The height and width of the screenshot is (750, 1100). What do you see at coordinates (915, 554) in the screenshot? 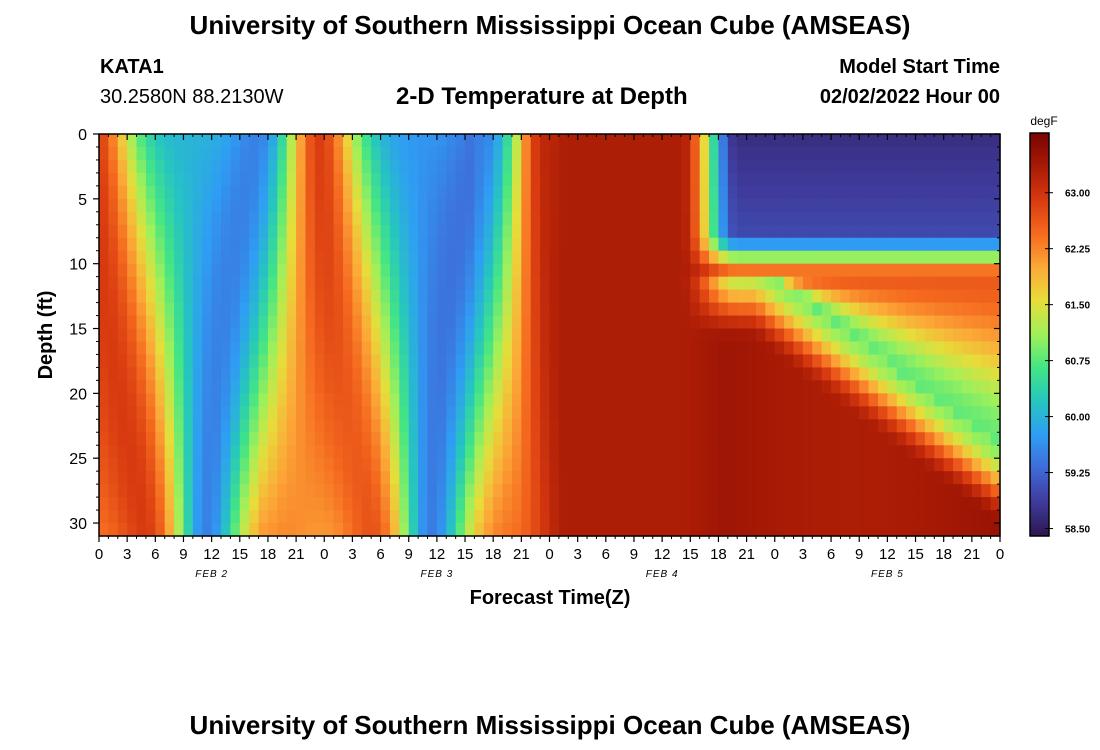
I see `x-tick-label: 15` at bounding box center [915, 554].